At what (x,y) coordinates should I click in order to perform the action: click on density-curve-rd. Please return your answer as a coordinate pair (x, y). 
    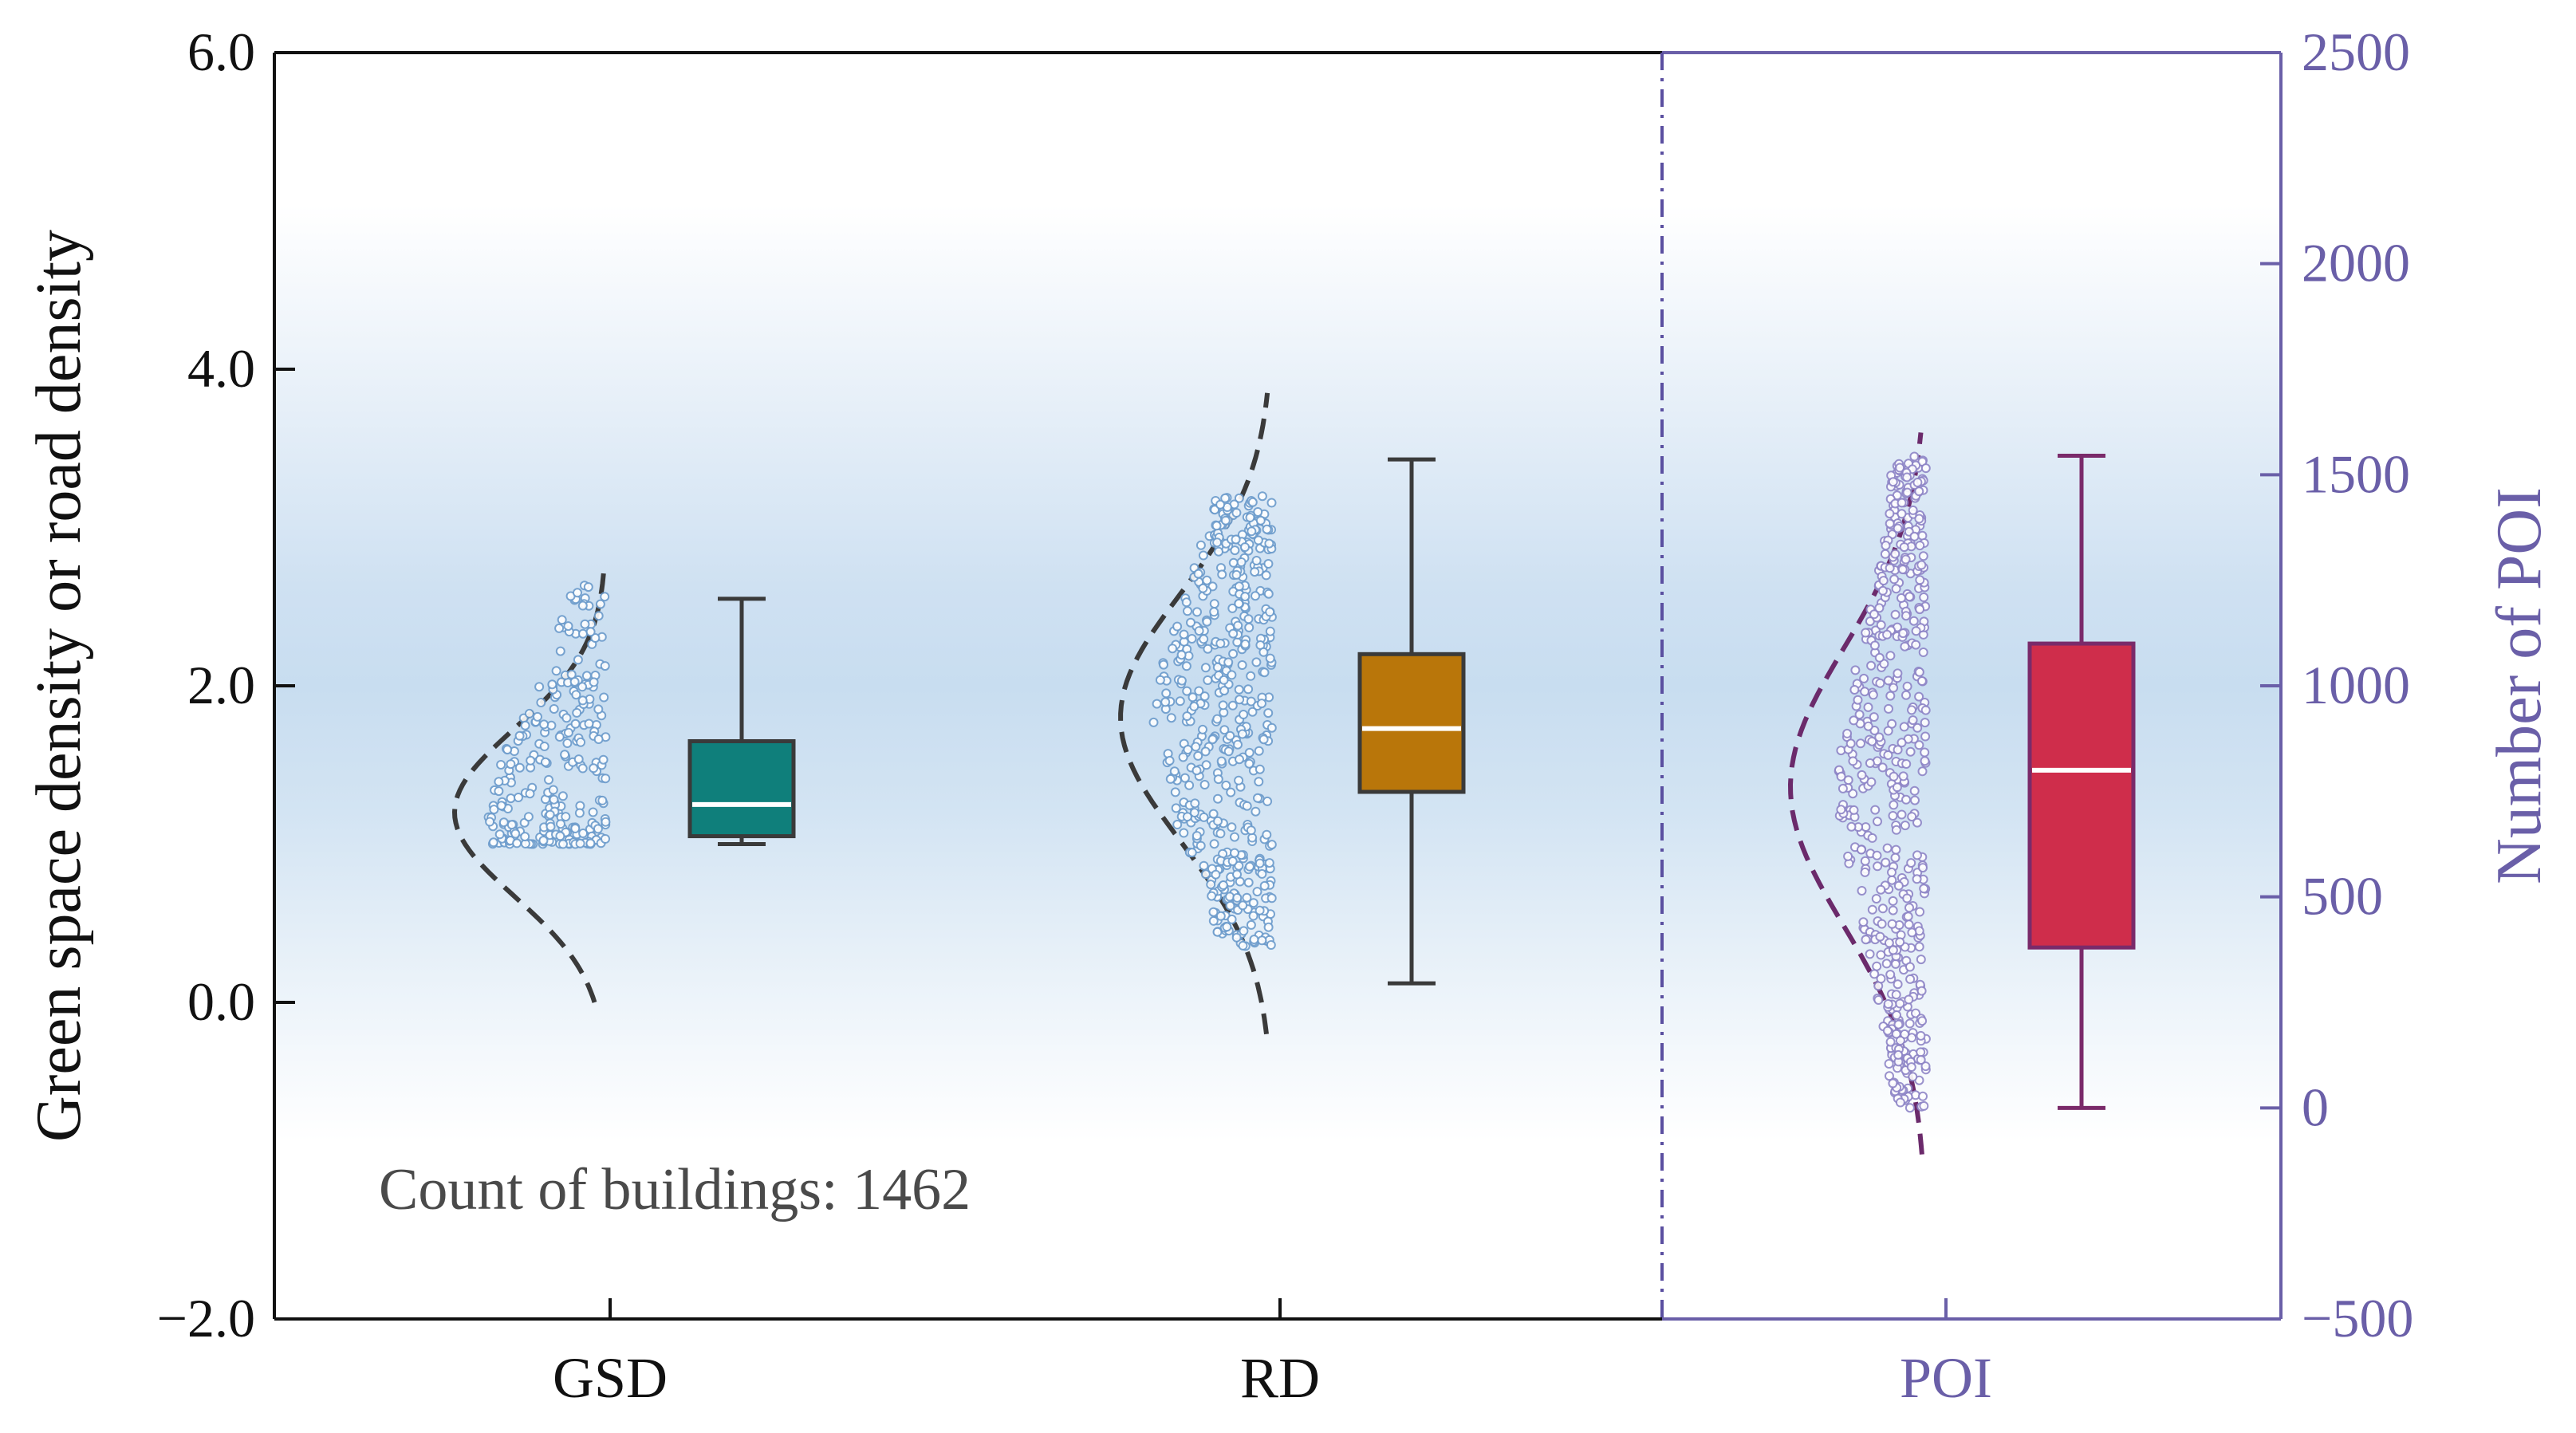
    Looking at the image, I should click on (1194, 713).